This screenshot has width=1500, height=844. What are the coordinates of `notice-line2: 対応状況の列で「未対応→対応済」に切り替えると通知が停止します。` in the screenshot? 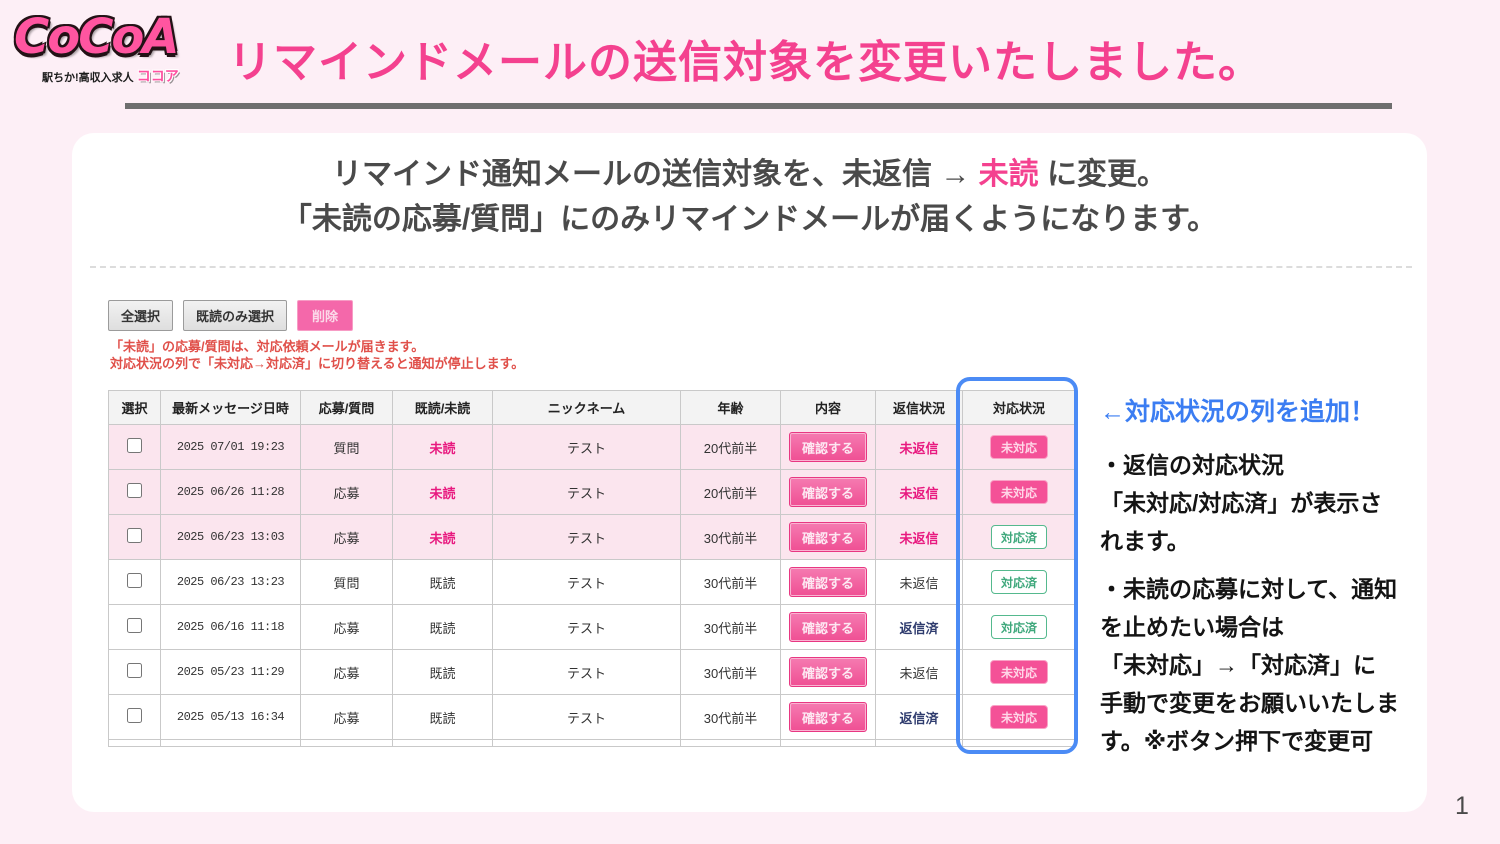 It's located at (317, 363).